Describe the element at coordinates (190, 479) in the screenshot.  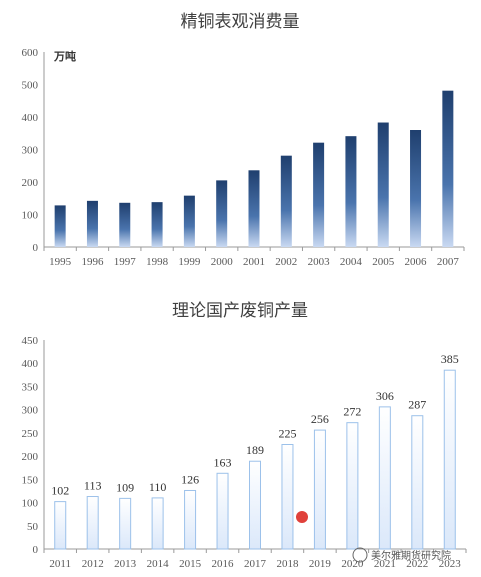
I see `chart-2-data-label: 126` at that location.